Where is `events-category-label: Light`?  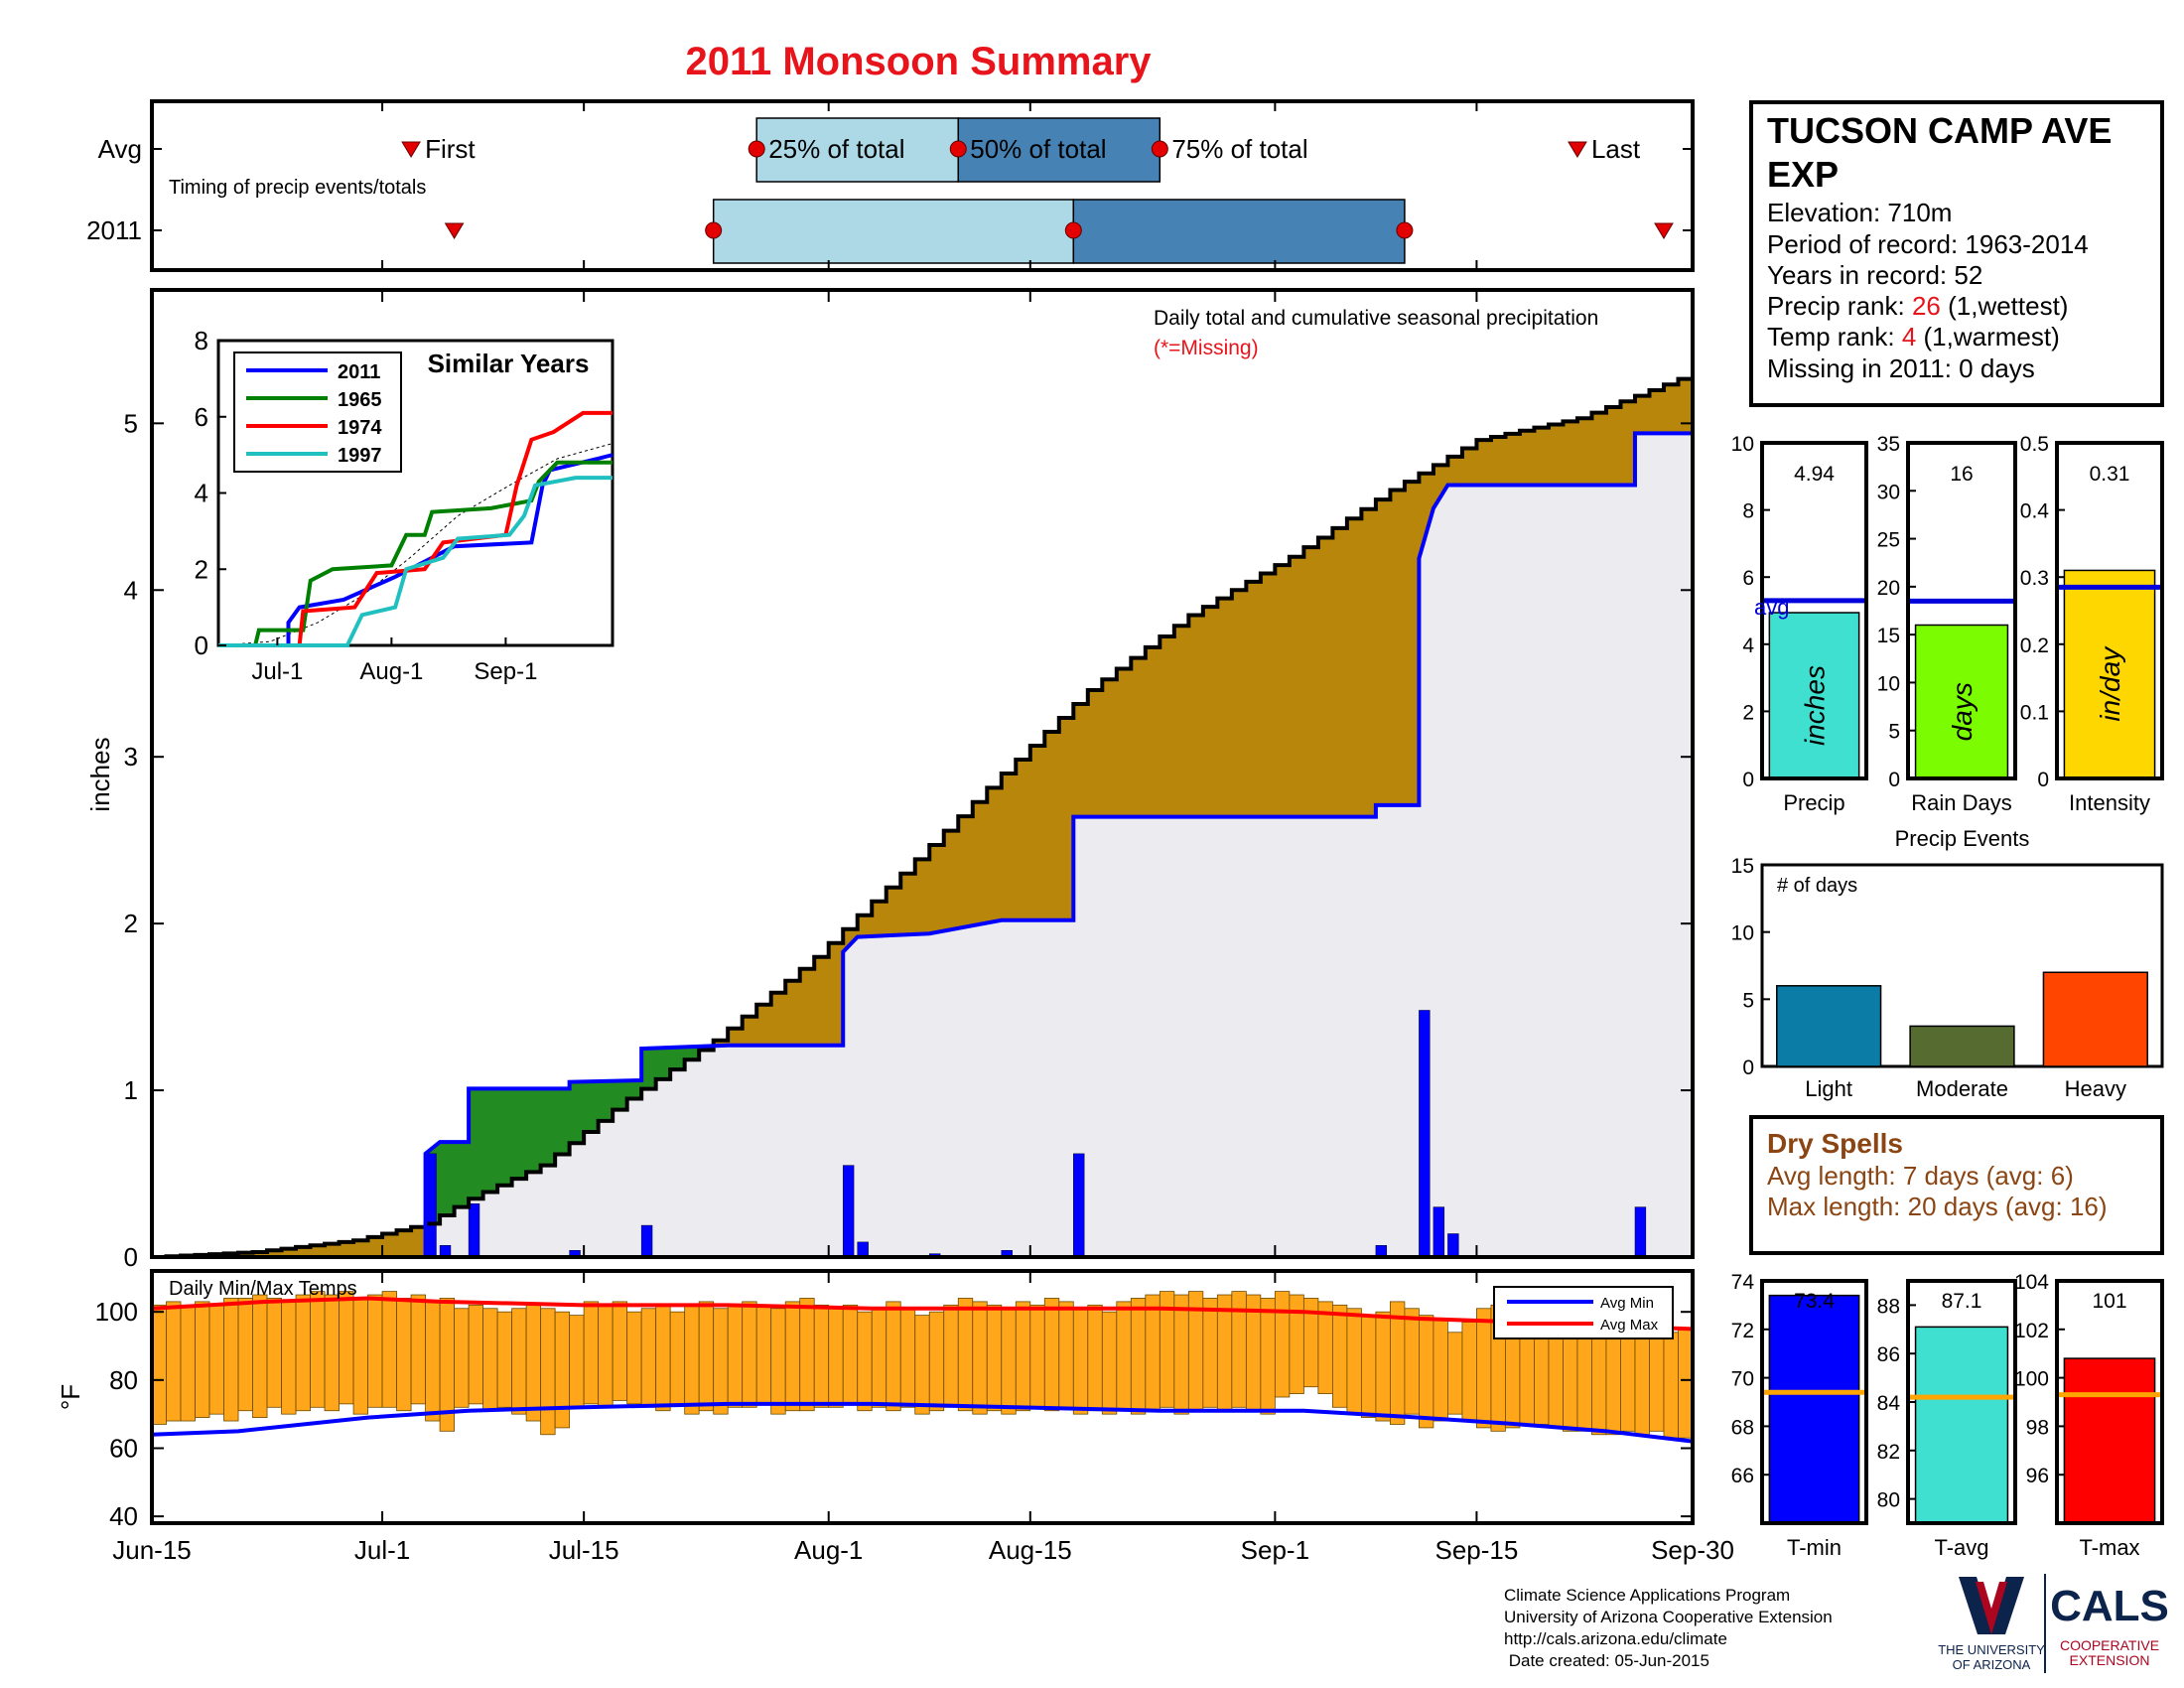
events-category-label: Light is located at coordinates (1828, 1088).